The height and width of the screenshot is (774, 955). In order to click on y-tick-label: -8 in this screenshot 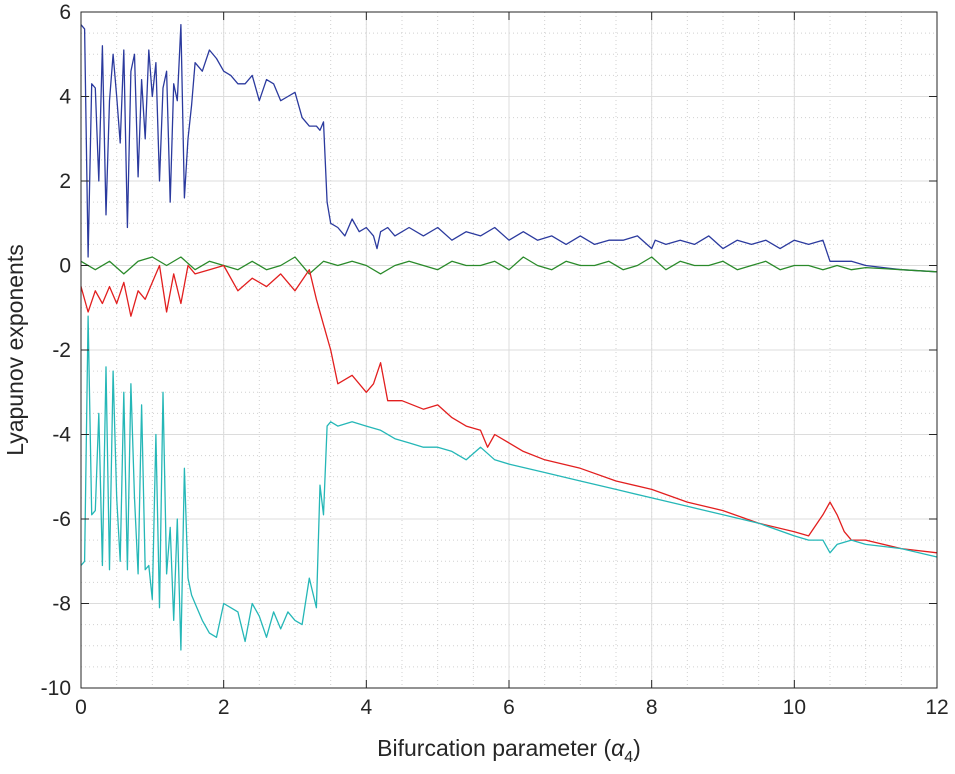, I will do `click(61, 604)`.